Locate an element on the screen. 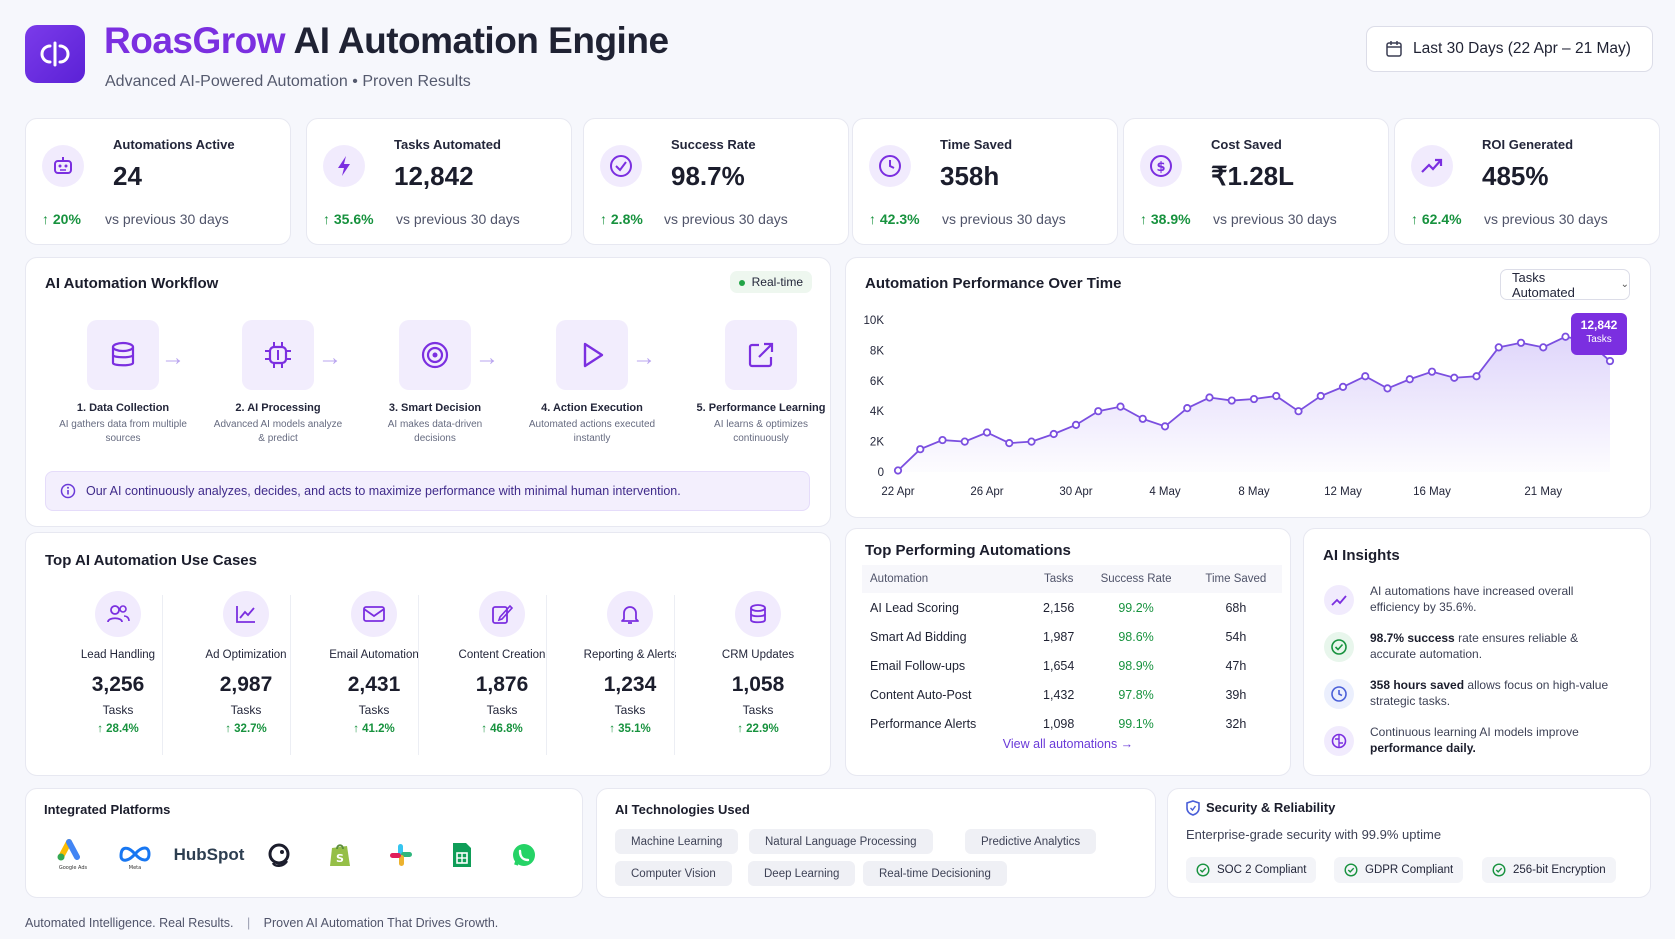 The height and width of the screenshot is (939, 1675). mailchimp-logo-icon is located at coordinates (279, 855).